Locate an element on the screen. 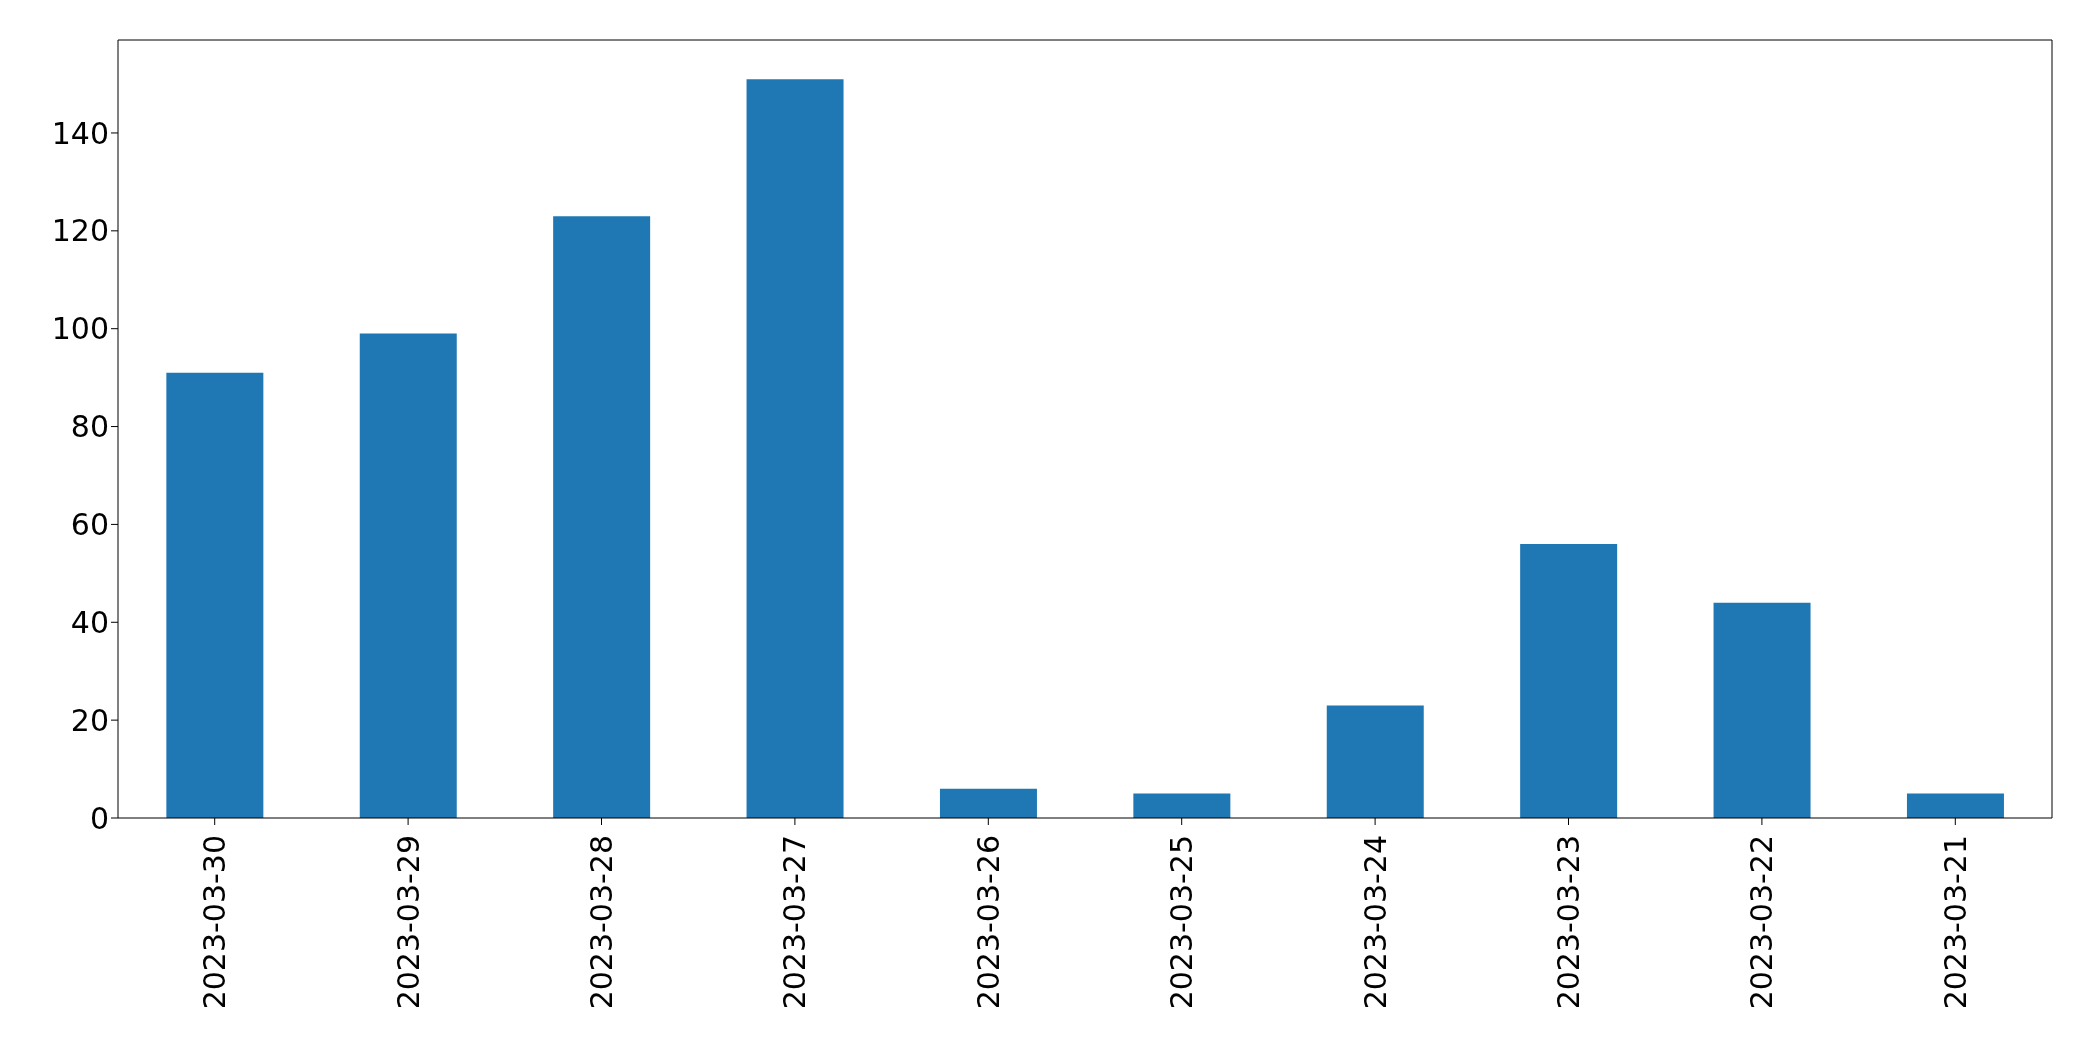 The image size is (2093, 1061). y-tick-label: 20 is located at coordinates (89, 720).